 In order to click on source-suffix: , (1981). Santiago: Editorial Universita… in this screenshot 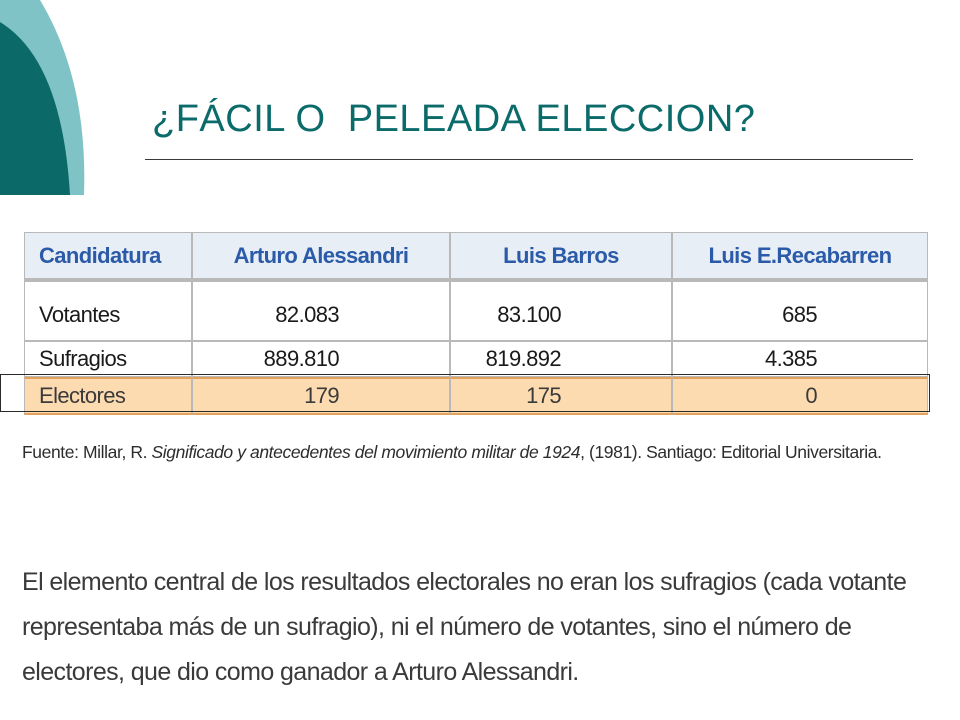, I will do `click(731, 452)`.